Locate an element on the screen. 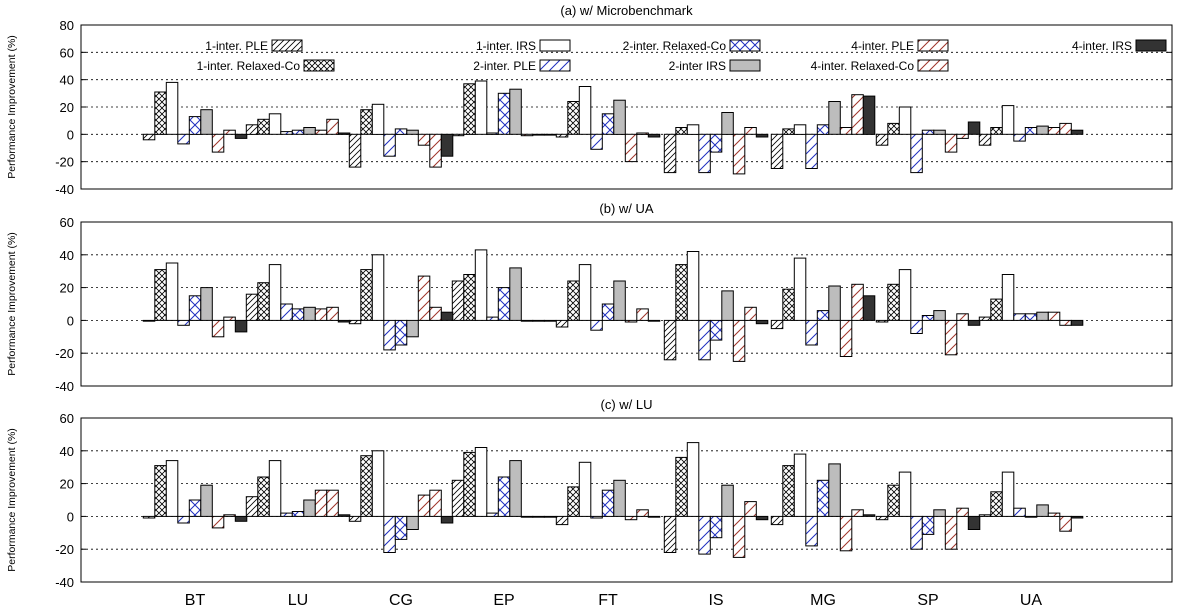 This screenshot has width=1191, height=608. legend-label: 2-inter IRS is located at coordinates (697, 66).